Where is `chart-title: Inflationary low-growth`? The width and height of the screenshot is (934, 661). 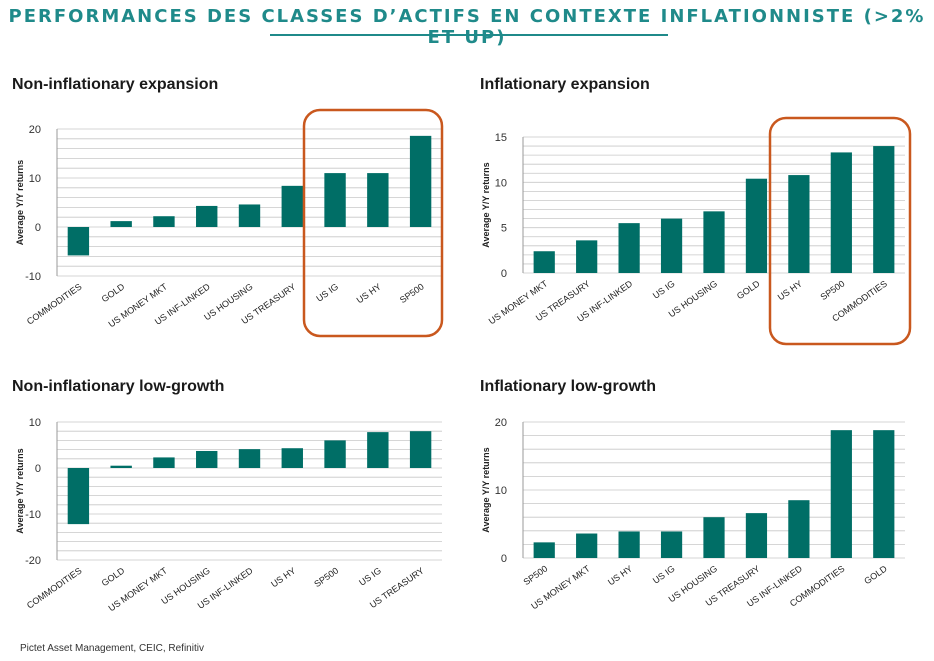 chart-title: Inflationary low-growth is located at coordinates (568, 386).